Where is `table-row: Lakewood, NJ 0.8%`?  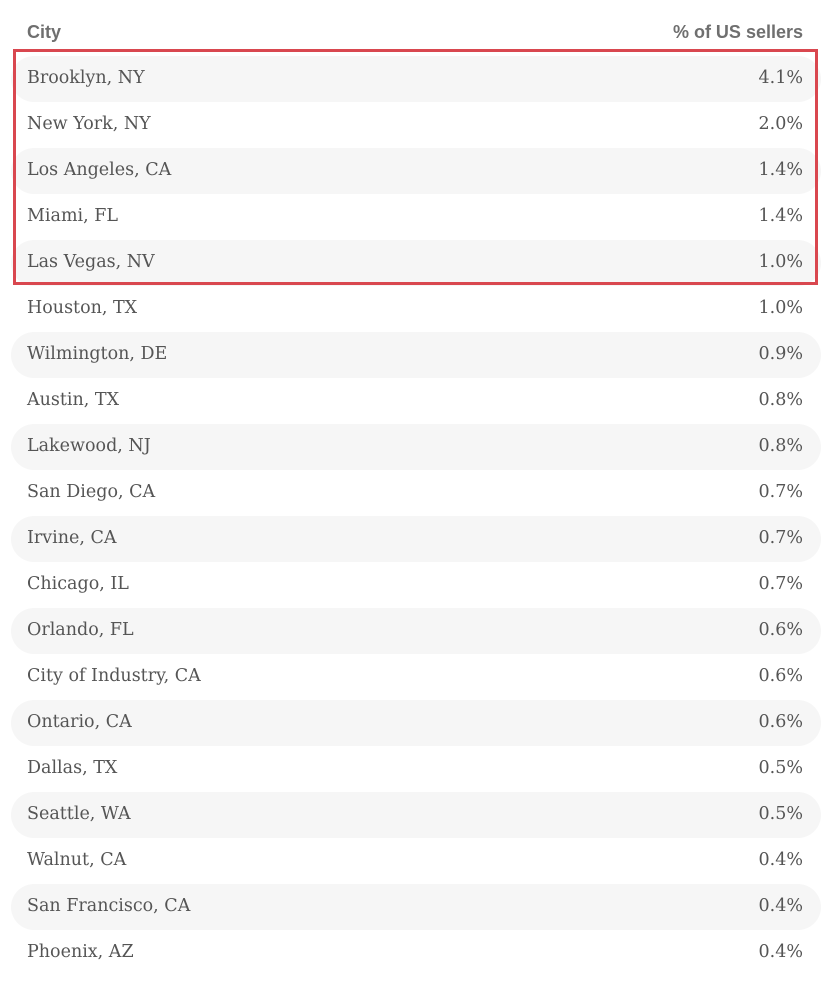 table-row: Lakewood, NJ 0.8% is located at coordinates (416, 447).